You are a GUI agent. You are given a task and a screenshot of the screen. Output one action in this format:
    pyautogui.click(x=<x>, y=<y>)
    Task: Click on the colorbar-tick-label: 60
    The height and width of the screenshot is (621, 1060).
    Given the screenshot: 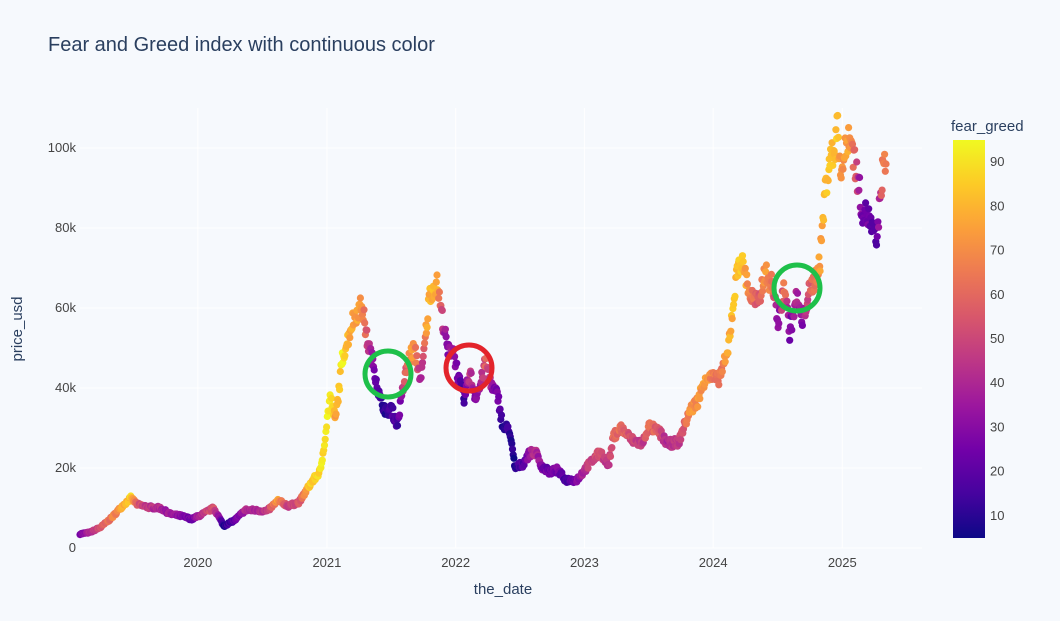 What is the action you would take?
    pyautogui.click(x=997, y=294)
    